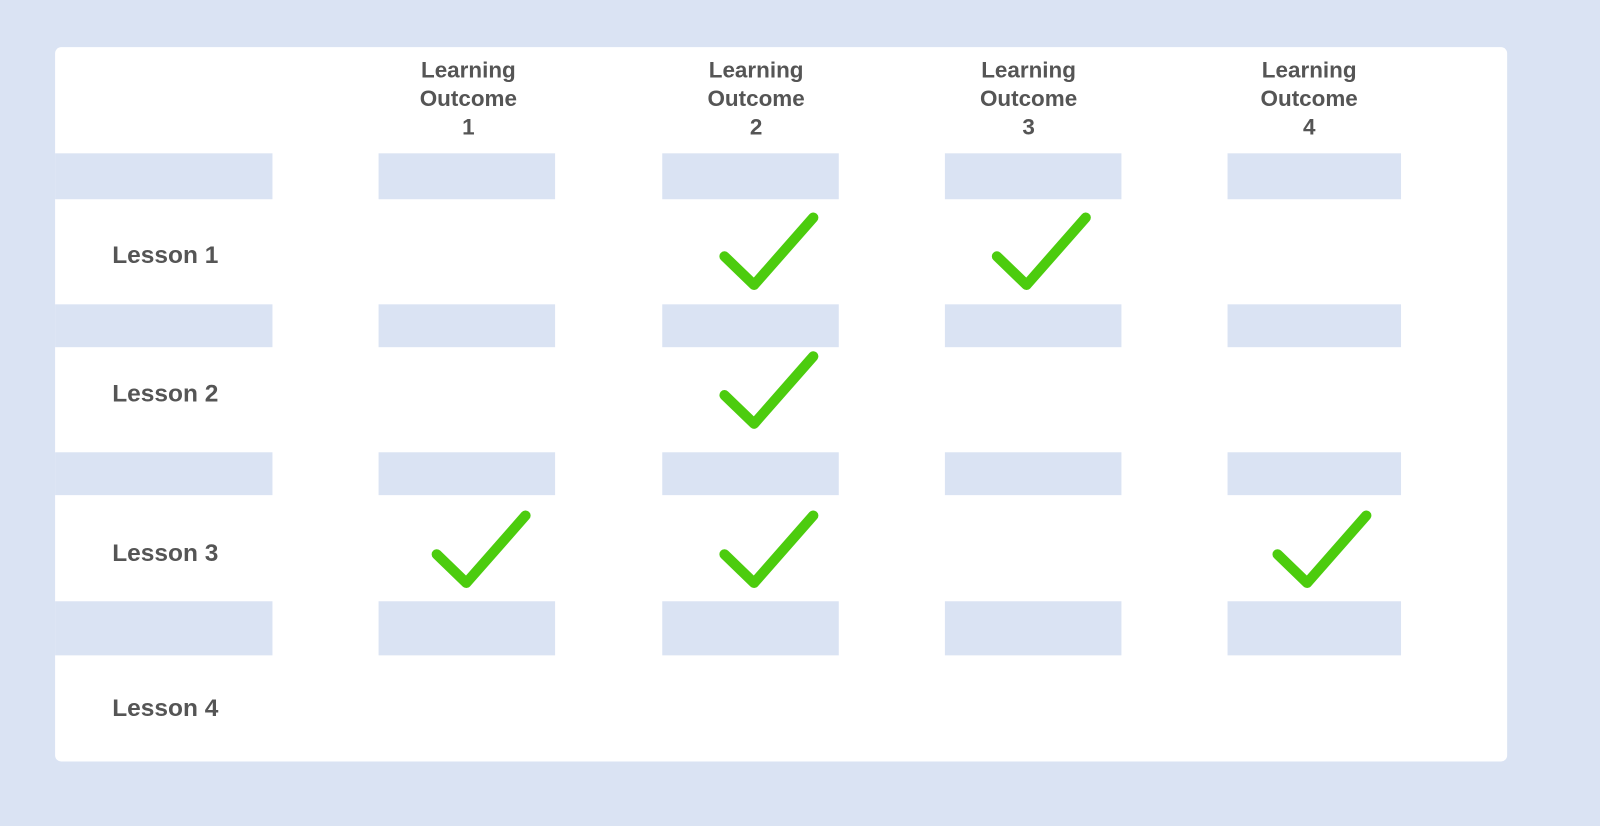 The height and width of the screenshot is (826, 1600). I want to click on row-label: Lesson 1, so click(165, 255).